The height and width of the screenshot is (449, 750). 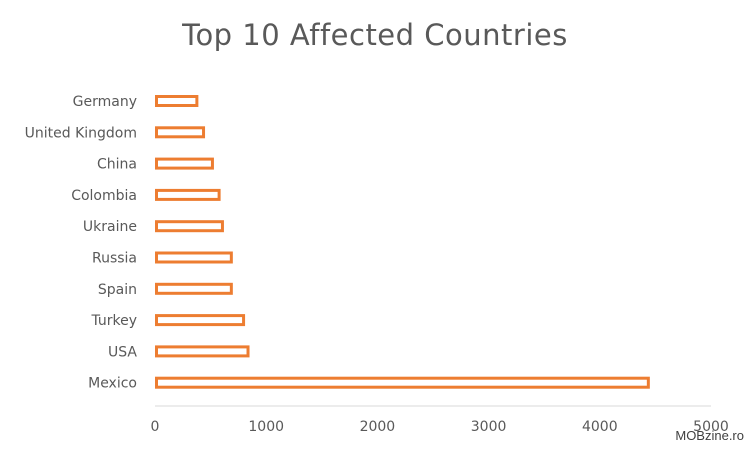 What do you see at coordinates (711, 427) in the screenshot?
I see `x-tick-label: 5000` at bounding box center [711, 427].